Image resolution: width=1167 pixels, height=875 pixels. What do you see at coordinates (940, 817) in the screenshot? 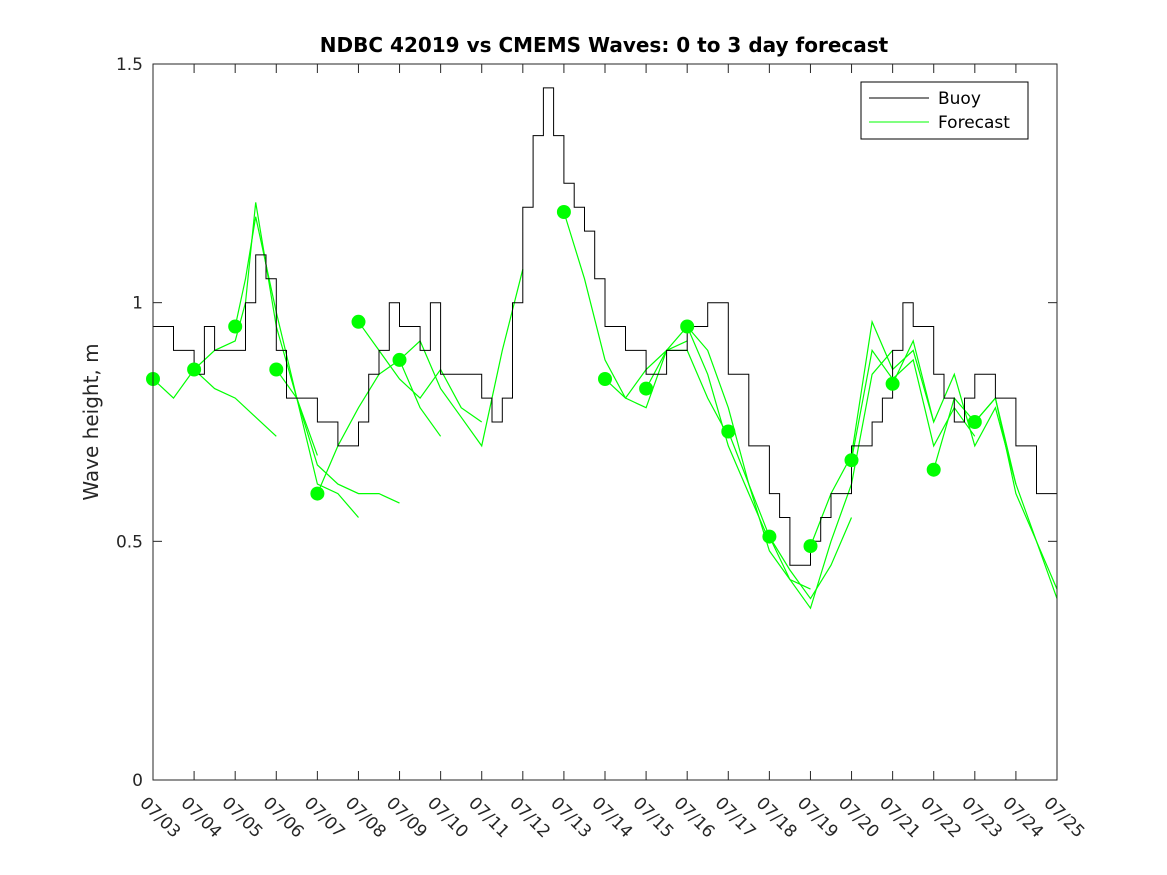
I see `x-tick-label: 07/22` at bounding box center [940, 817].